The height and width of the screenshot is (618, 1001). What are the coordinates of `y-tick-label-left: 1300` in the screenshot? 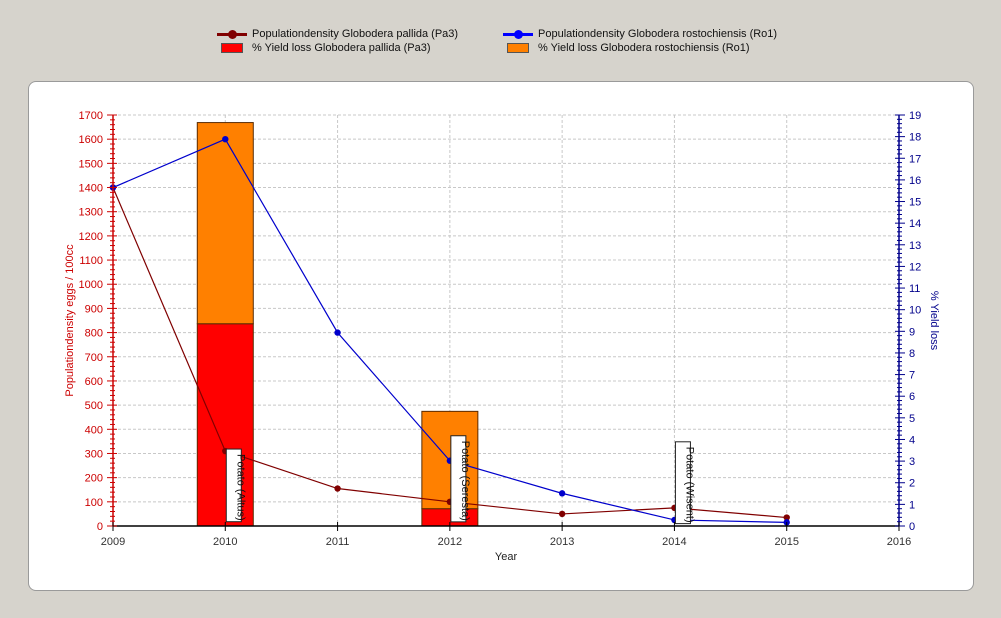 It's located at (91, 213).